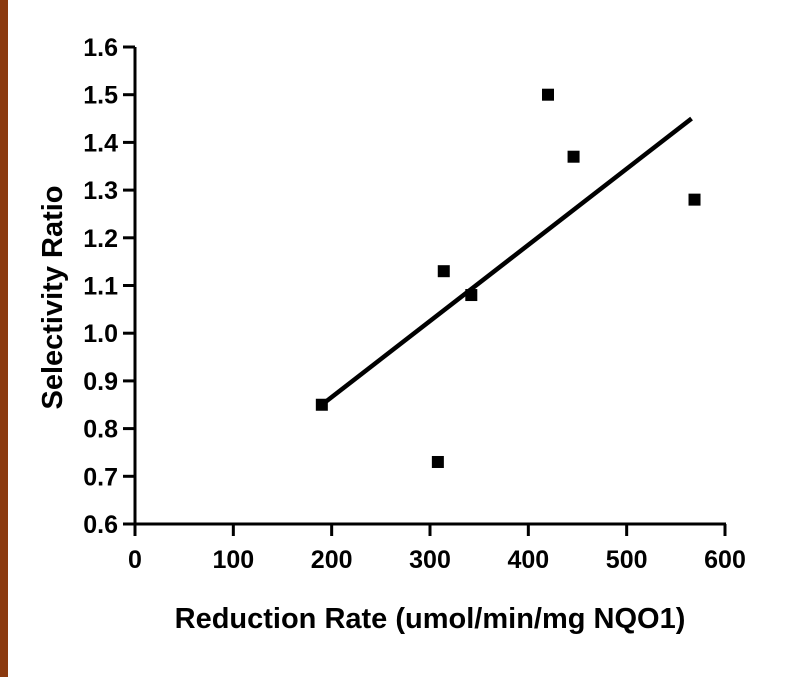 This screenshot has width=794, height=677. I want to click on y-tick-label: 1.1, so click(100, 287).